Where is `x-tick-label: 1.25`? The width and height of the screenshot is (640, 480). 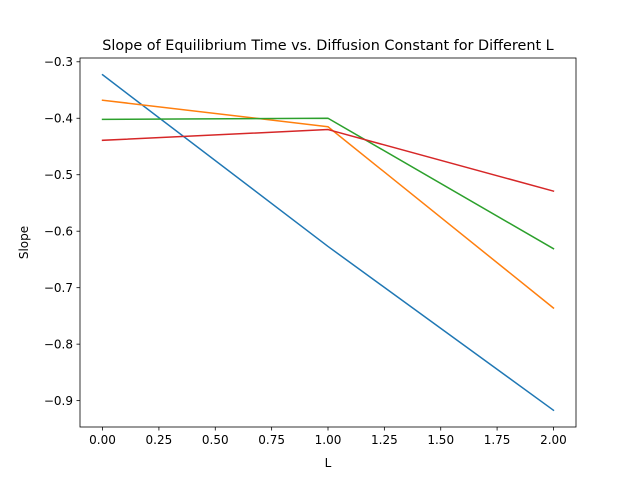 x-tick-label: 1.25 is located at coordinates (384, 440).